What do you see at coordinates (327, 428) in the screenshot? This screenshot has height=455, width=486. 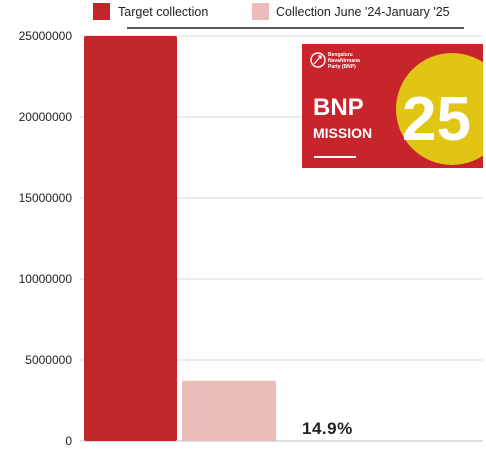 I see `collection-percentage-annotation: 14.9%` at bounding box center [327, 428].